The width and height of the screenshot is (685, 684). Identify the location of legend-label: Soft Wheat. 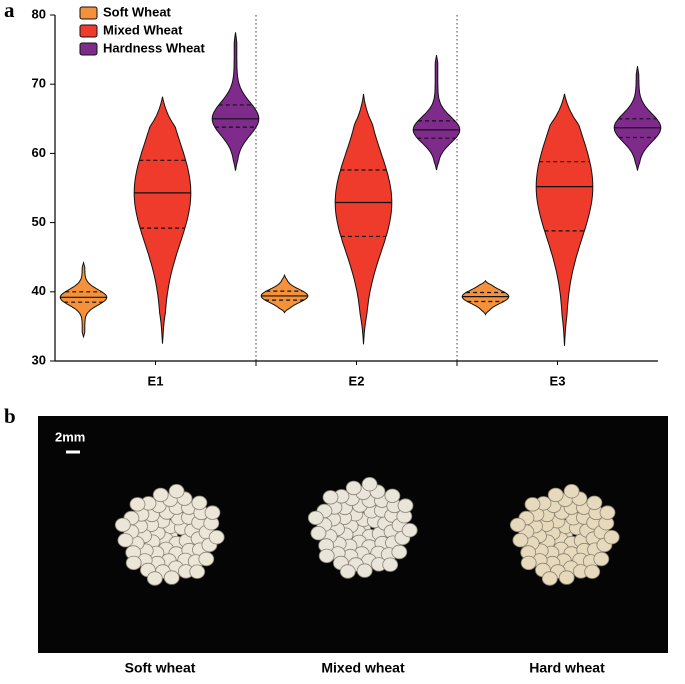
(137, 11).